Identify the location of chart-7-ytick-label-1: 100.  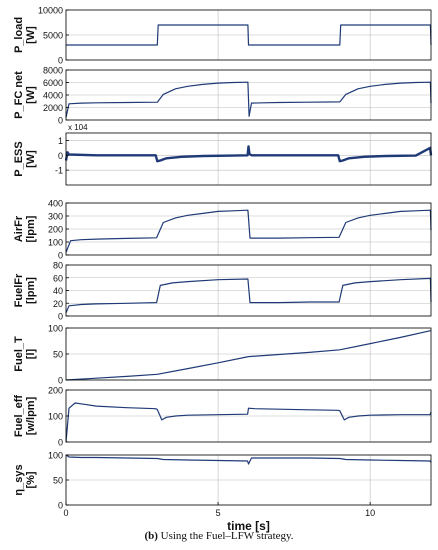
(55, 417).